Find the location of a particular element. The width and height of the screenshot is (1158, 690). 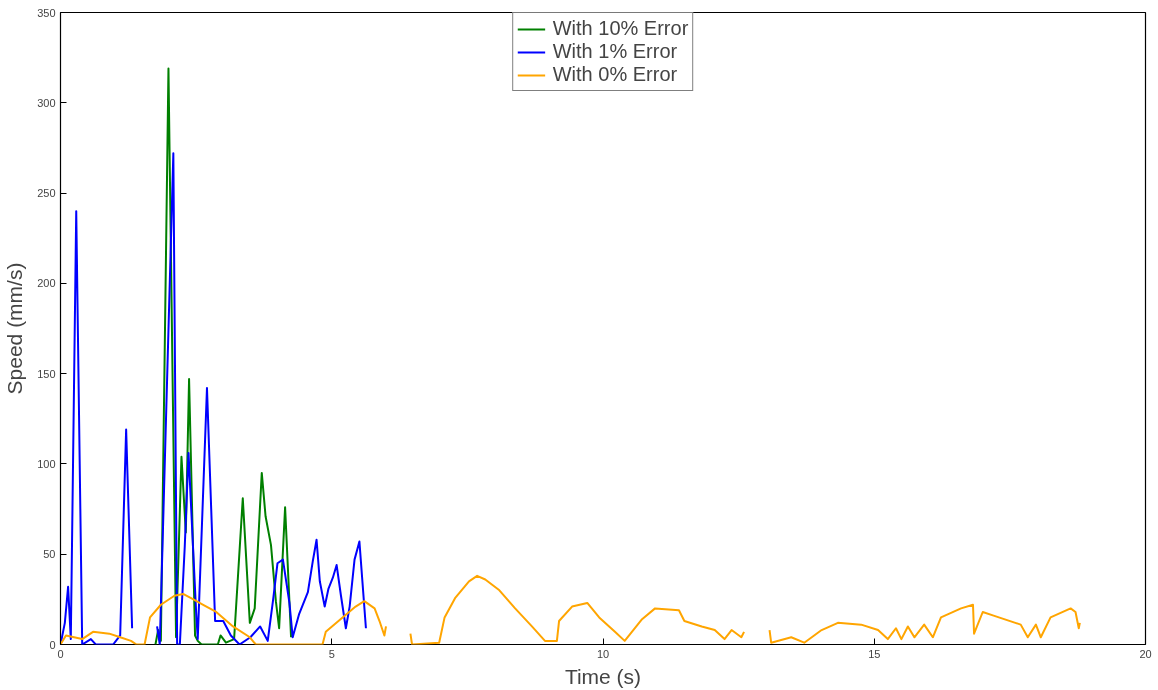

line-series is located at coordinates (223, 356).